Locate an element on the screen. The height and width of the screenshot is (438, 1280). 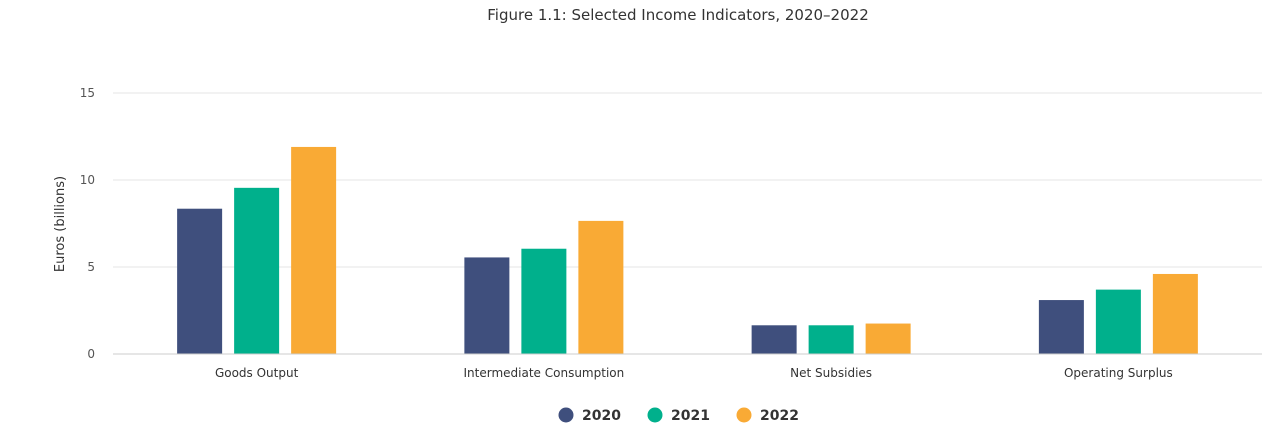
bar-2021-operating-surplus is located at coordinates (1118, 321).